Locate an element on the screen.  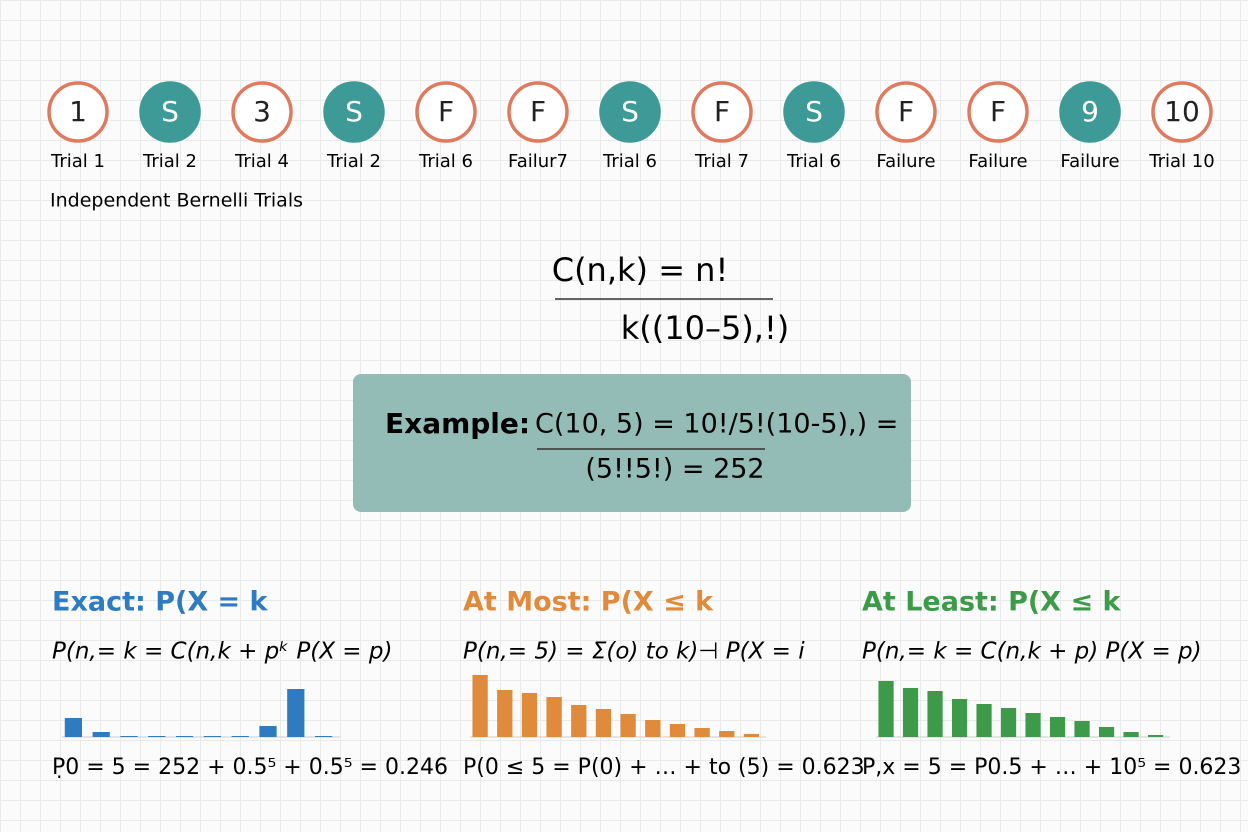
trial-caption: Failur7 is located at coordinates (538, 161).